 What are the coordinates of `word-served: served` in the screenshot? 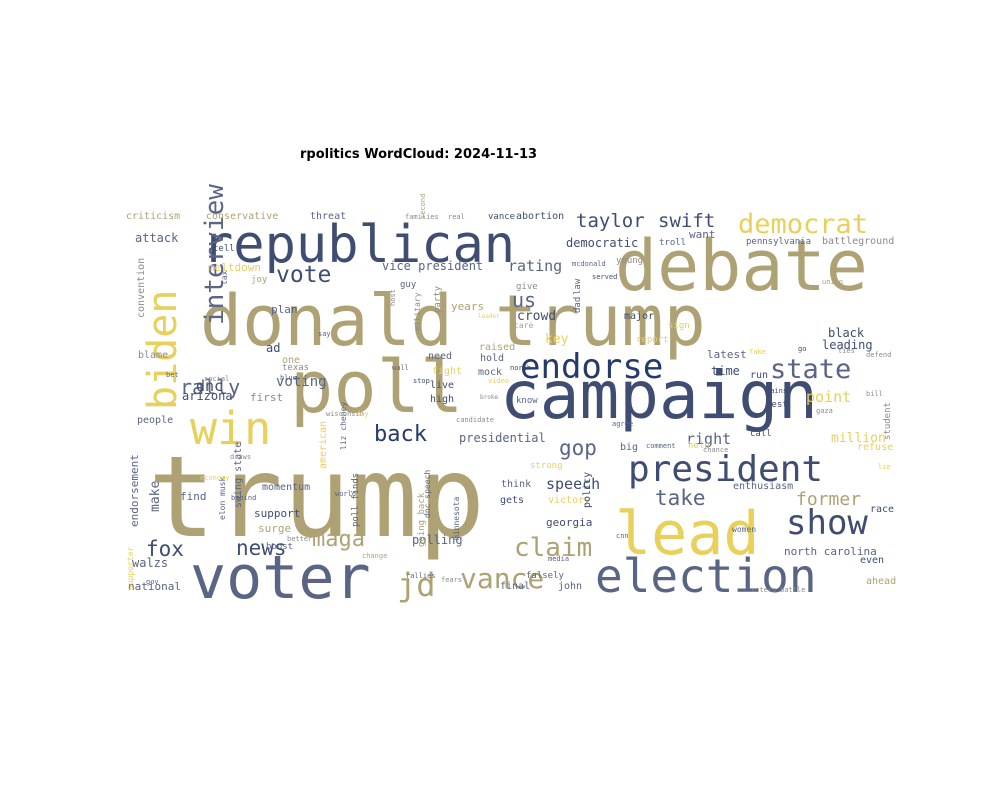 It's located at (604, 277).